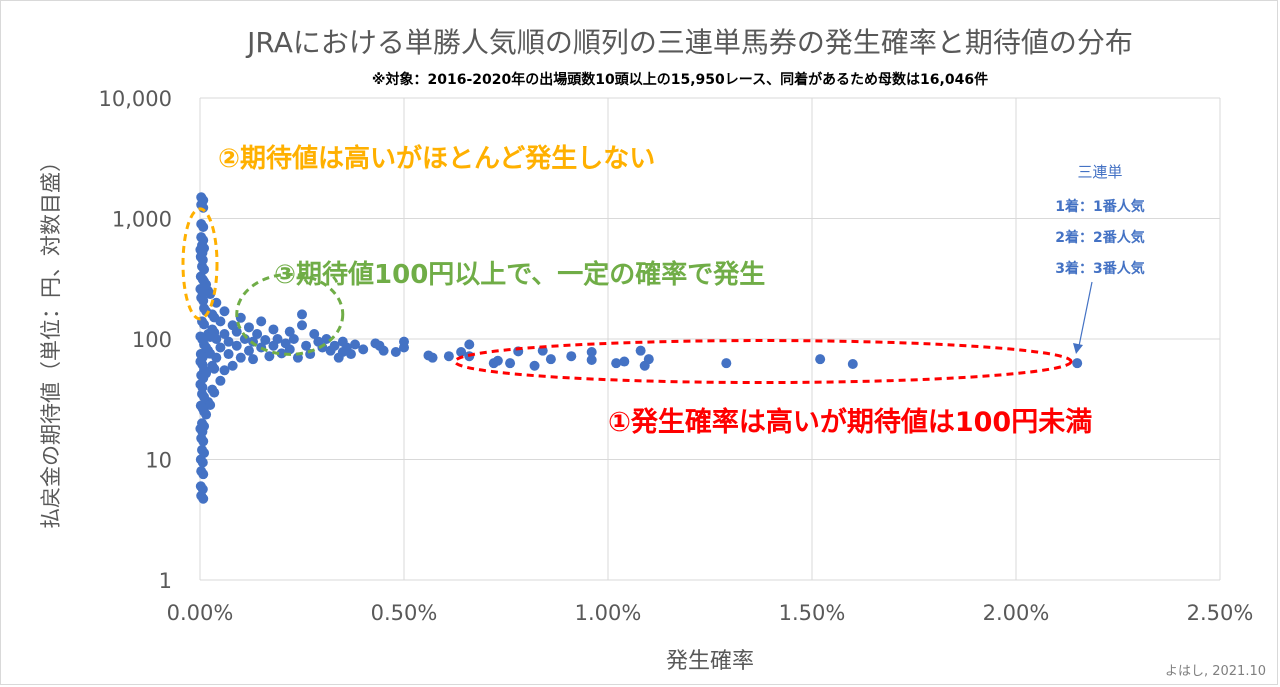 This screenshot has height=687, width=1280. I want to click on y-tick-label: 100, so click(152, 340).